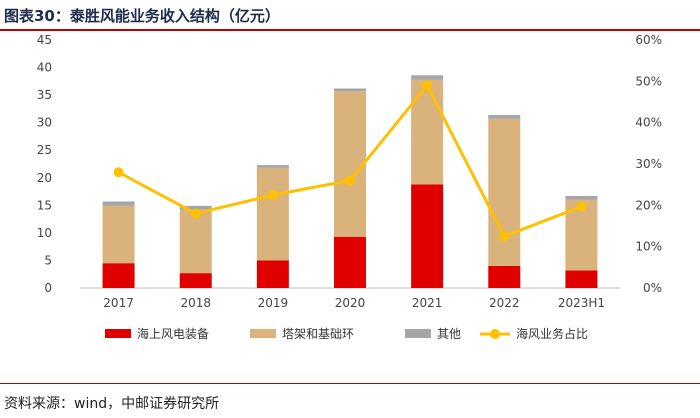 Image resolution: width=700 pixels, height=418 pixels. I want to click on x-tick-label: 2021, so click(427, 303).